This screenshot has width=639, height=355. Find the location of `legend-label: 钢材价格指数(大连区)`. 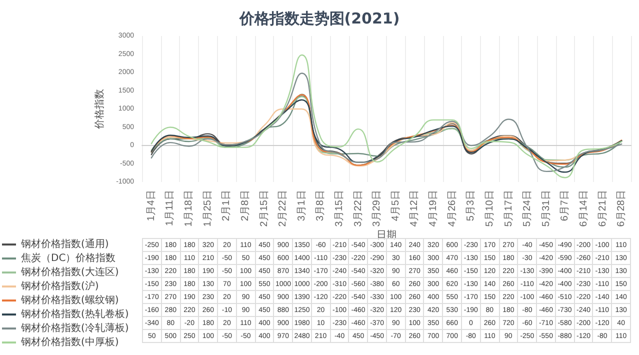

legend-label: 钢材价格指数(大连区) is located at coordinates (69, 272).